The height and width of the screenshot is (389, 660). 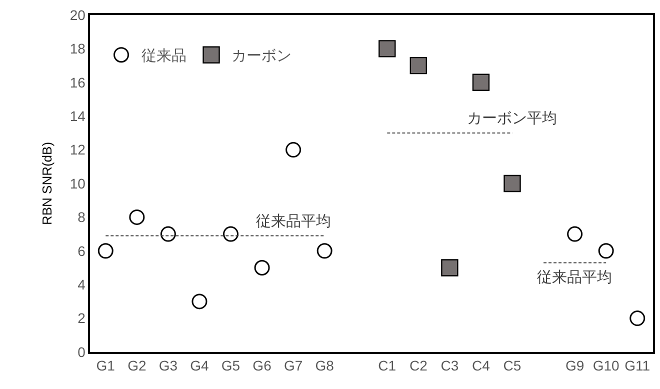 I want to click on y-tick-label: 0, so click(x=82, y=352).